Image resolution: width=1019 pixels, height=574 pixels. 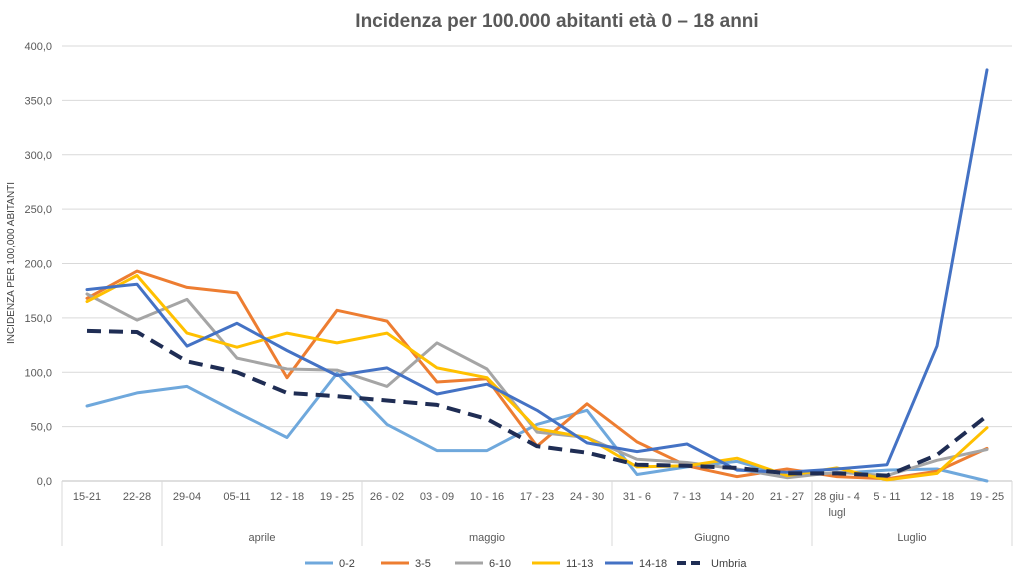 I want to click on legend-label: 6-10, so click(x=500, y=564).